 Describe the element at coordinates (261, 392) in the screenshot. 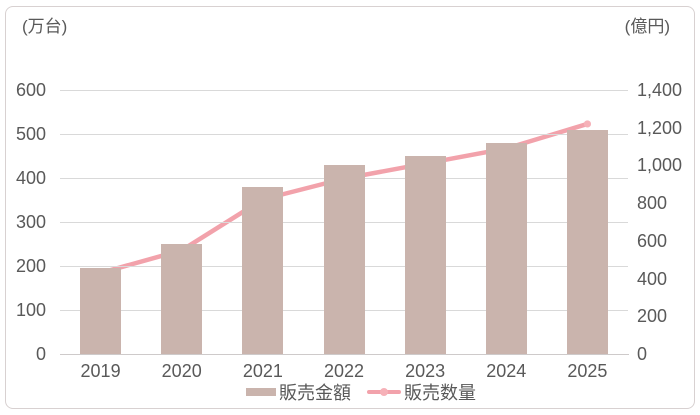

I see `bar-series-swatch` at that location.